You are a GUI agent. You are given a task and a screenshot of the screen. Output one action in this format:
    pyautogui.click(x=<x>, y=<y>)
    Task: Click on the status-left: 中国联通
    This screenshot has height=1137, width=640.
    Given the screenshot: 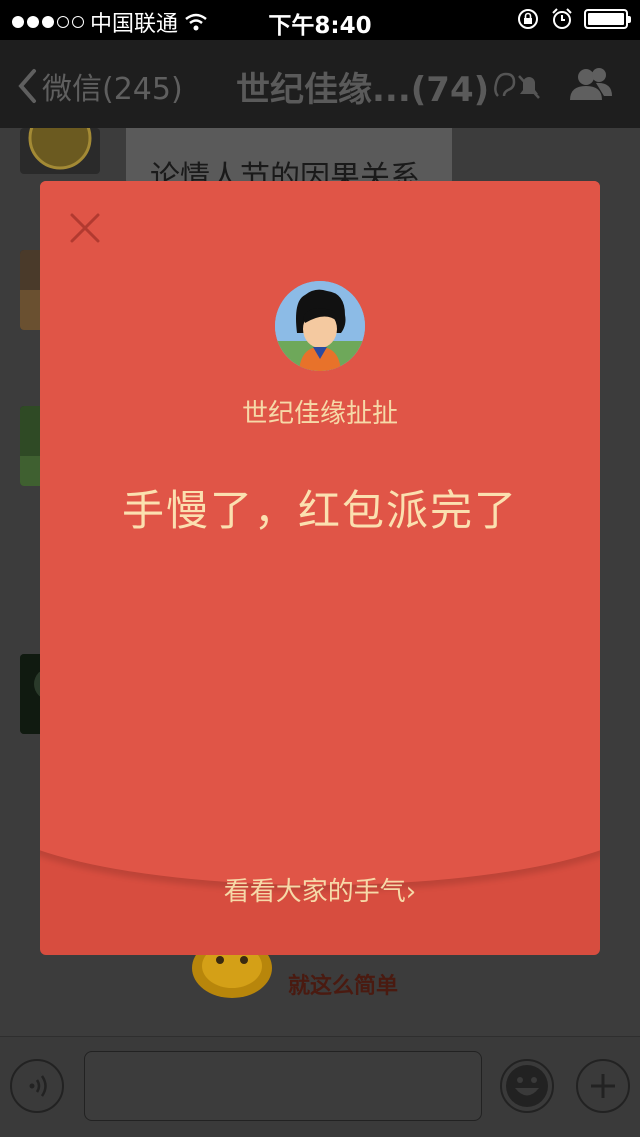 What is the action you would take?
    pyautogui.click(x=110, y=22)
    